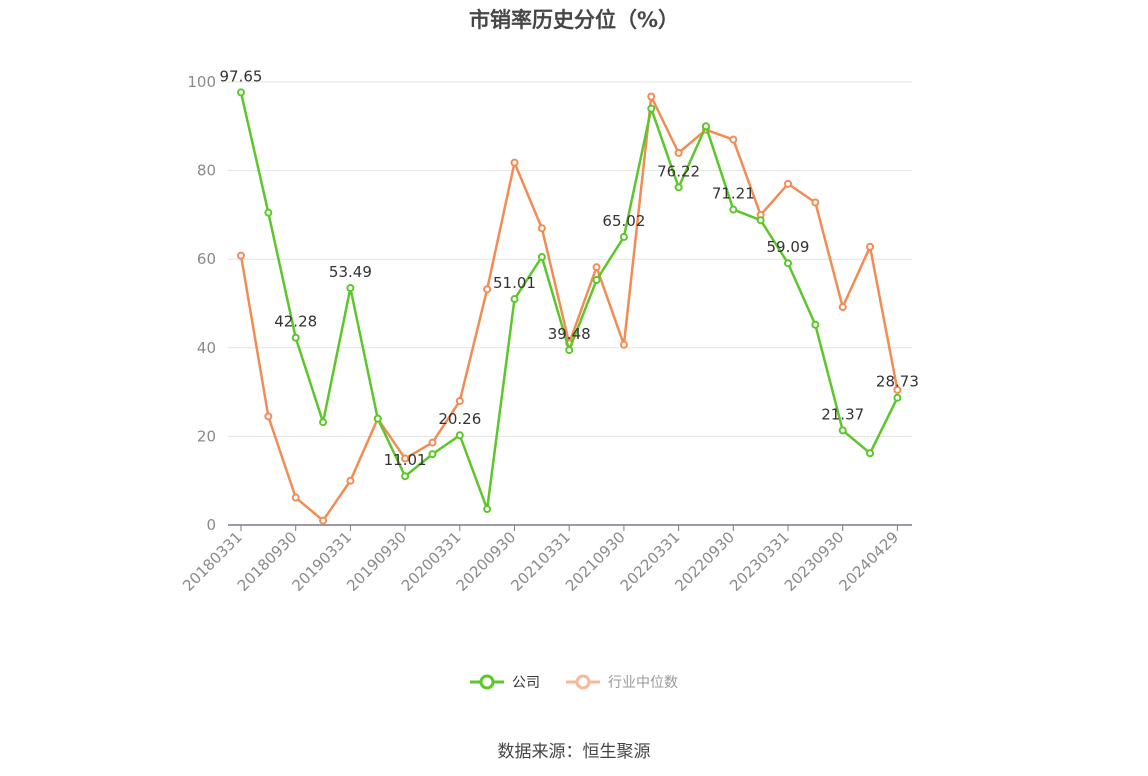 The image size is (1148, 776). I want to click on data-label: 71.21, so click(733, 194).